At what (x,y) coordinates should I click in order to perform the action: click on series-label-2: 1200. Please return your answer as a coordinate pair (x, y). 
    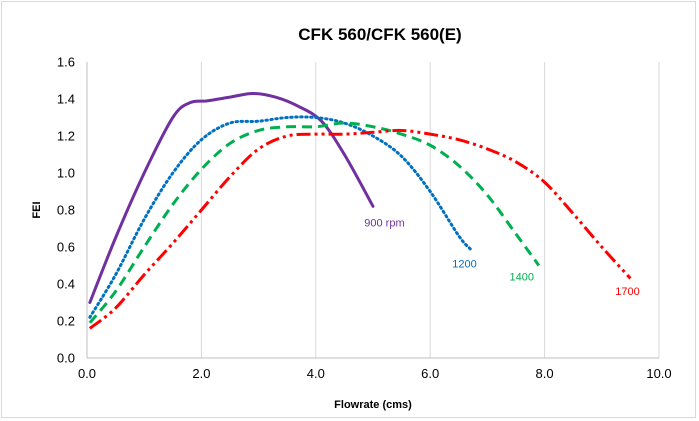
    Looking at the image, I should click on (464, 264).